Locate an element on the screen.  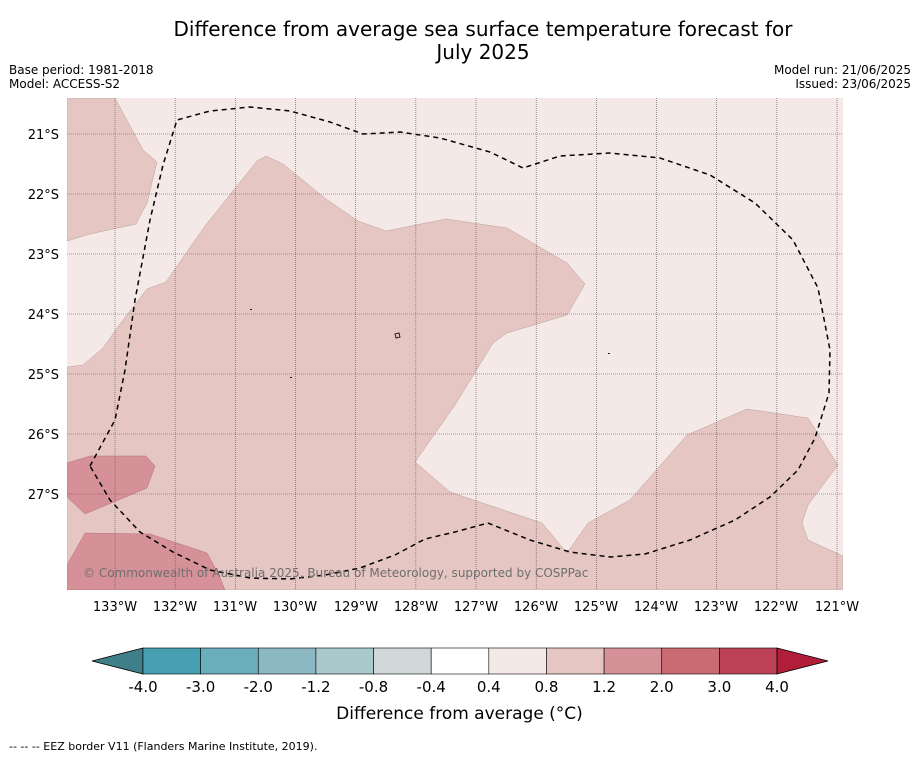
colorbar-tick-label: -0.8 is located at coordinates (373, 687).